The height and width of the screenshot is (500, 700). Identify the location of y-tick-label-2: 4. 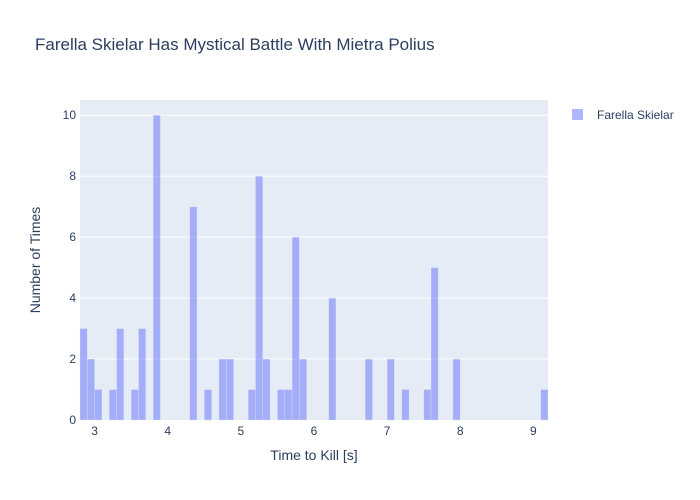
(72, 298).